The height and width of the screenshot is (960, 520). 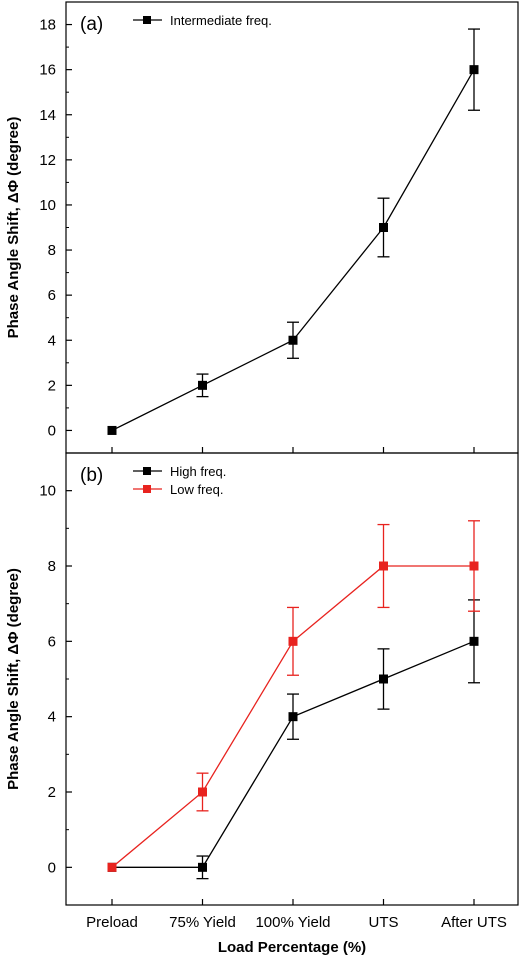 I want to click on legend-label: Intermediate freq., so click(x=221, y=20).